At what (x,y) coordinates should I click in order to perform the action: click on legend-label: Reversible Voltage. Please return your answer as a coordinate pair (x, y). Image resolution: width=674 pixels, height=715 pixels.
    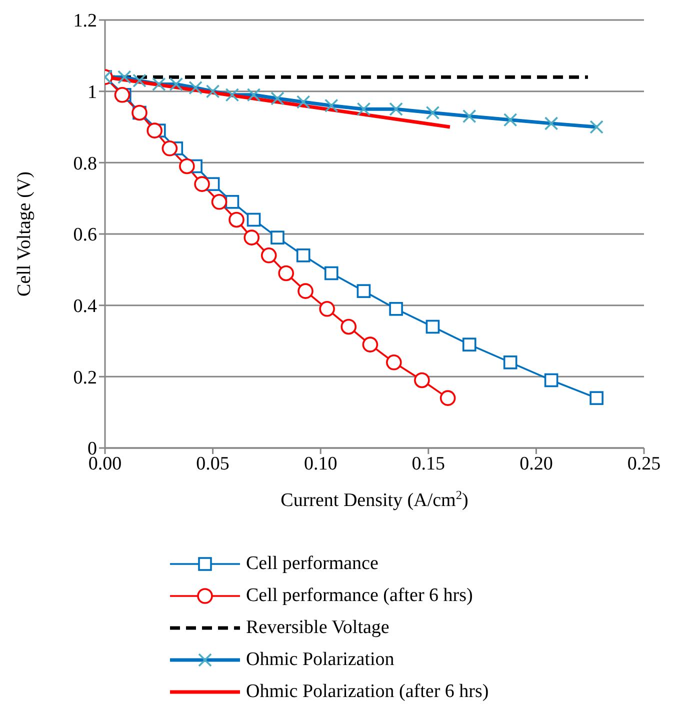
    Looking at the image, I should click on (318, 628).